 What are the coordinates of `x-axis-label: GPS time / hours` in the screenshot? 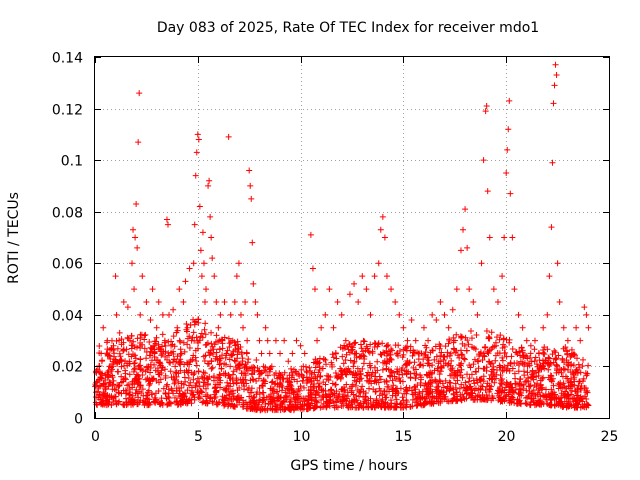 It's located at (348, 466).